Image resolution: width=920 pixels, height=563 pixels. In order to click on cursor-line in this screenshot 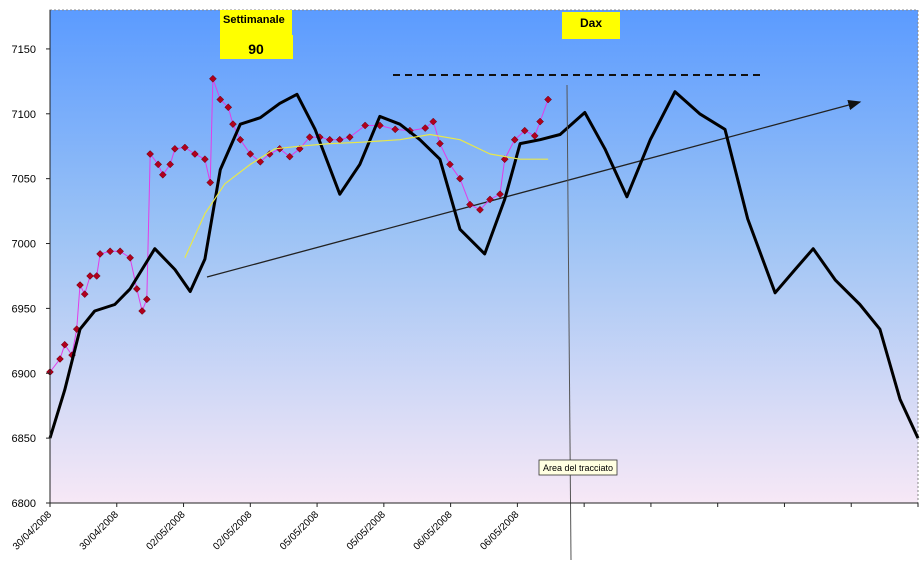, I will do `click(569, 322)`.